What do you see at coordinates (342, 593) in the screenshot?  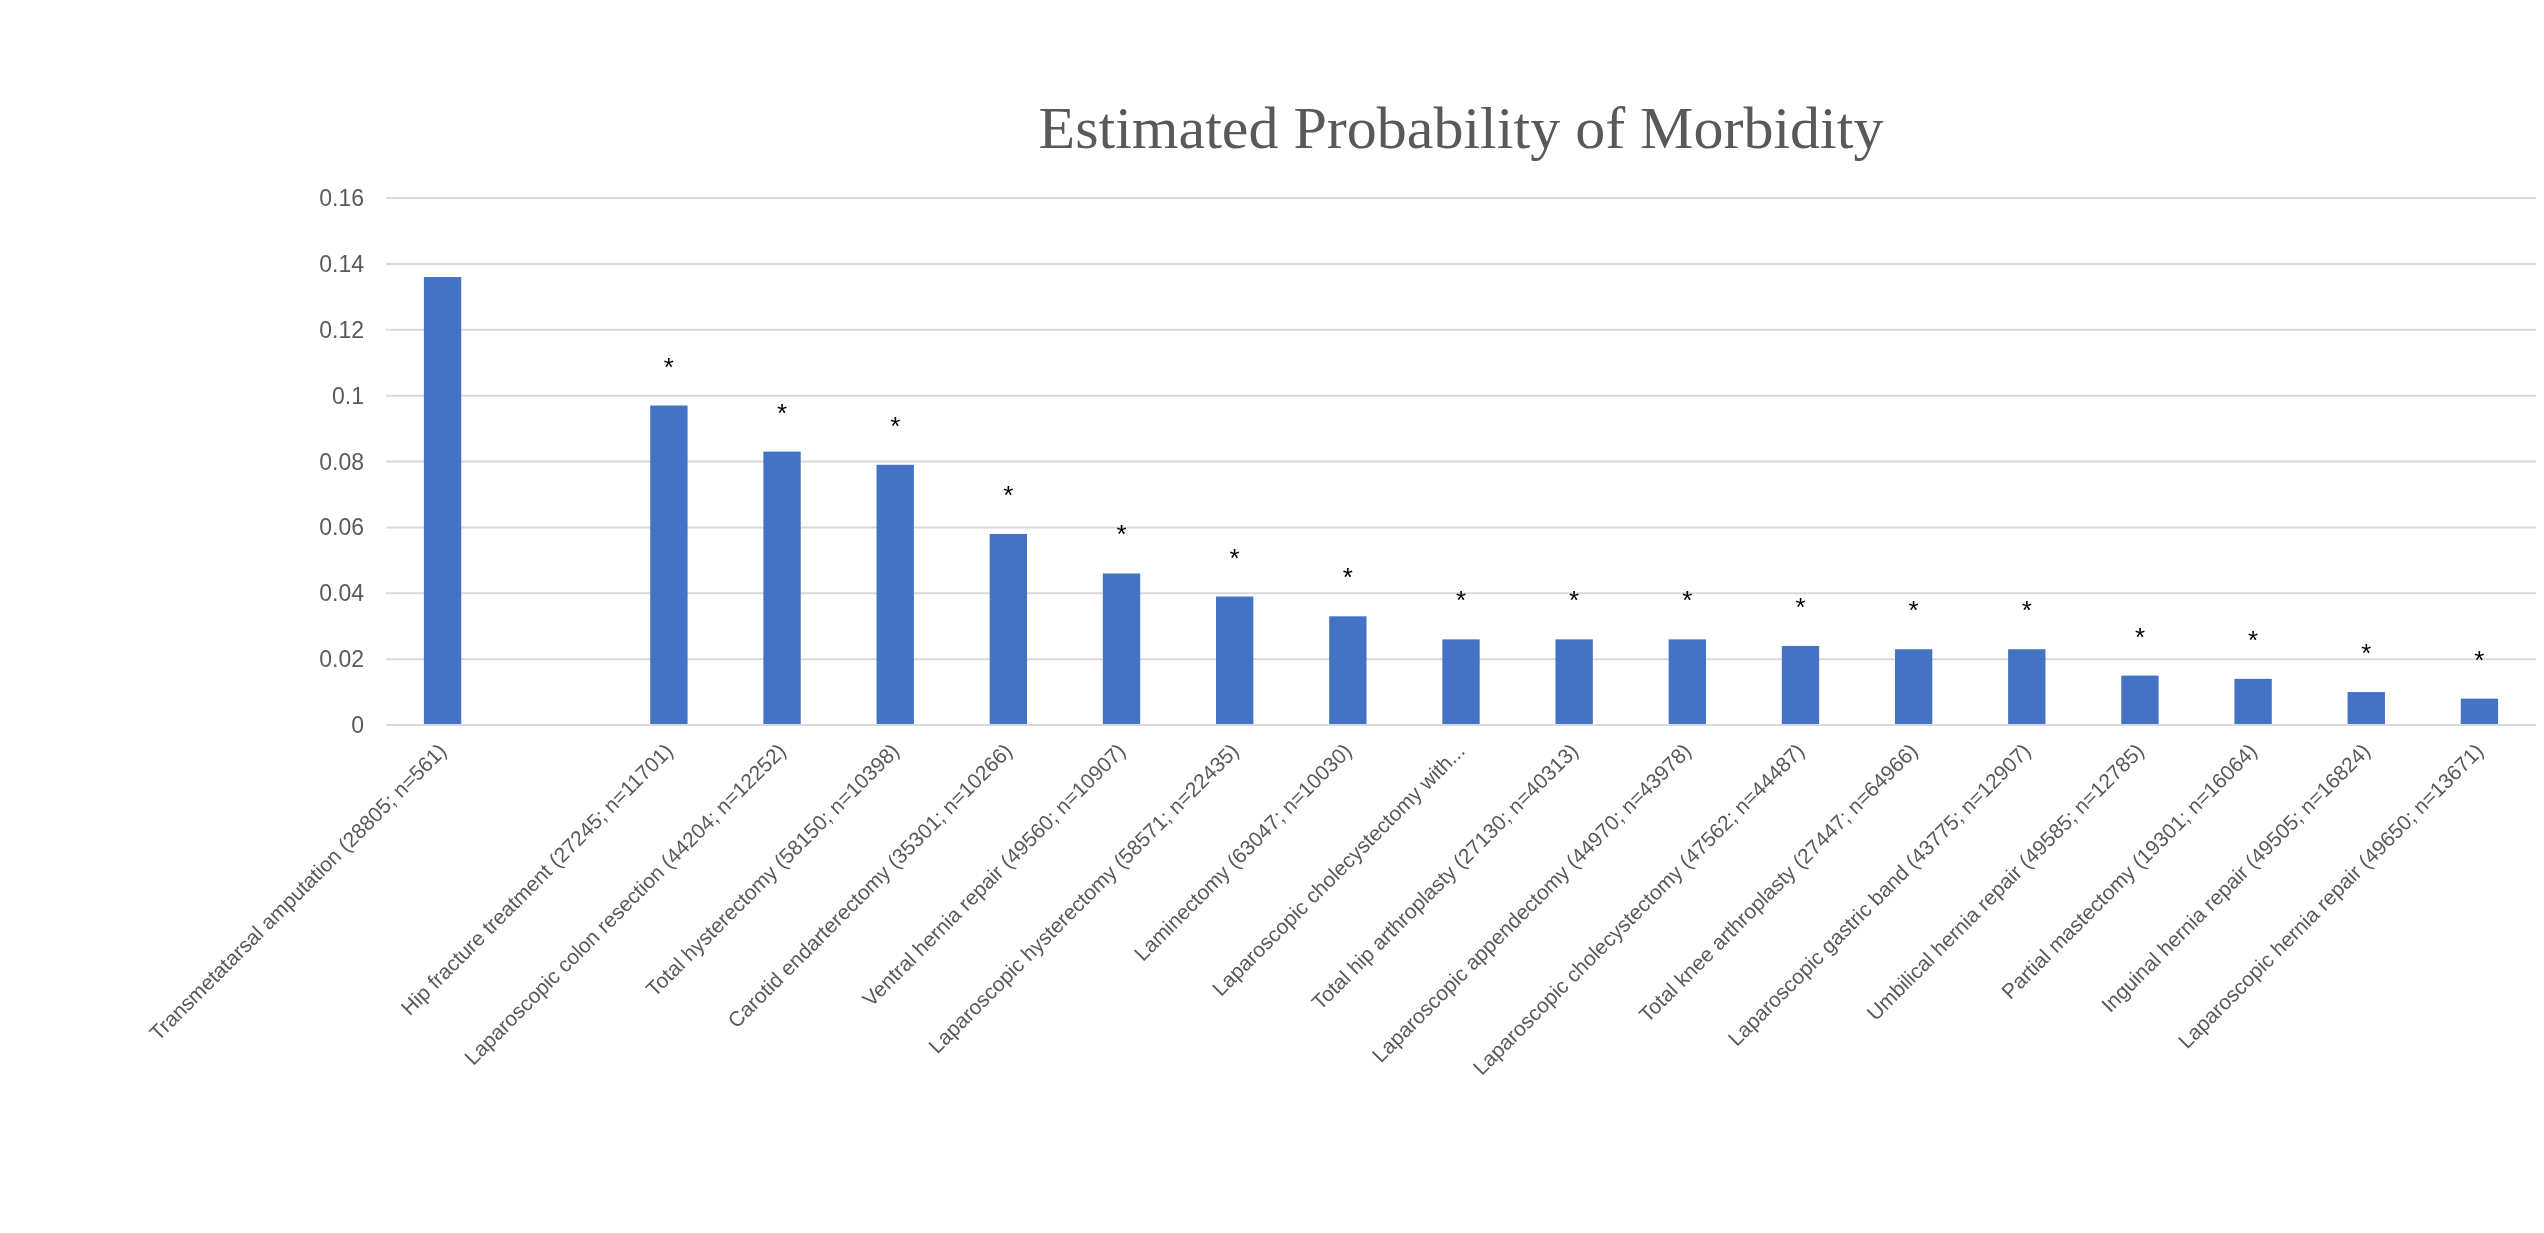 I see `y-tick-label: 0.04` at bounding box center [342, 593].